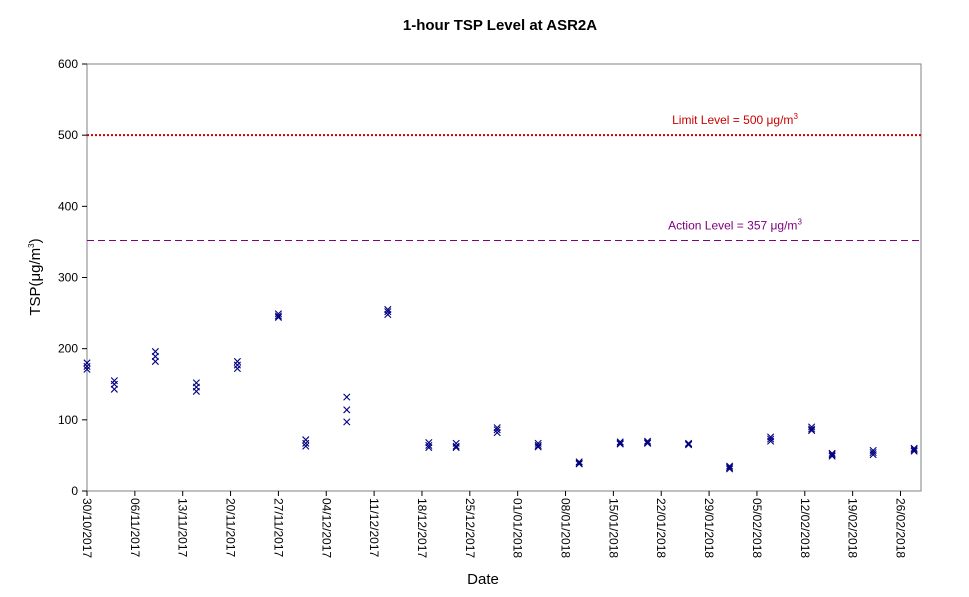  What do you see at coordinates (500, 25) in the screenshot?
I see `chart-title: 1-hour TSP Level at ASR2A` at bounding box center [500, 25].